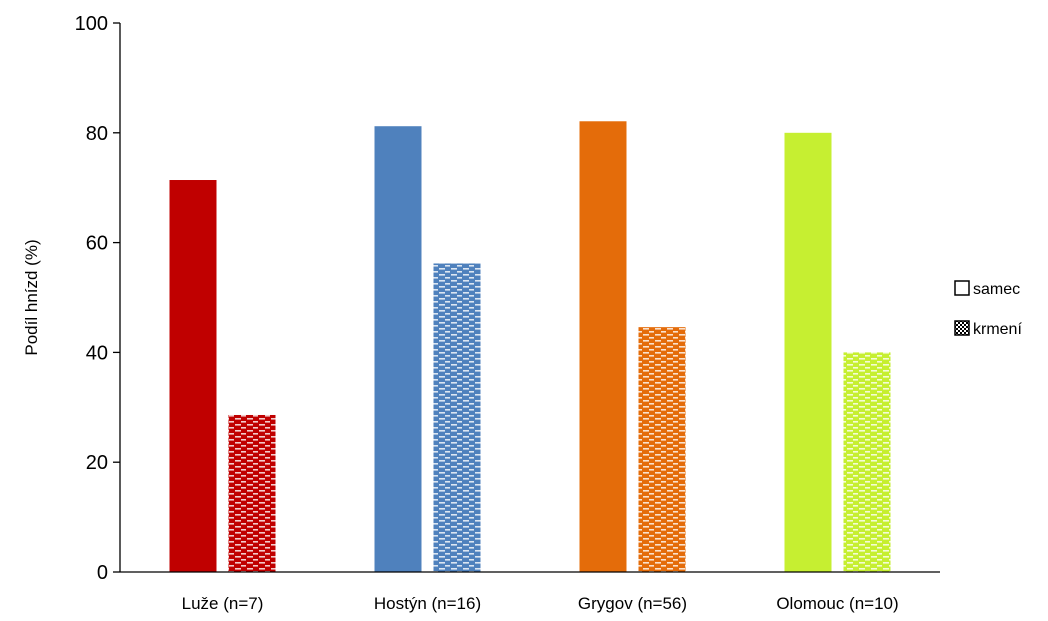 This screenshot has width=1048, height=621. Describe the element at coordinates (98, 298) in the screenshot. I see `y-axis: 0 20 40 60 80 100` at that location.